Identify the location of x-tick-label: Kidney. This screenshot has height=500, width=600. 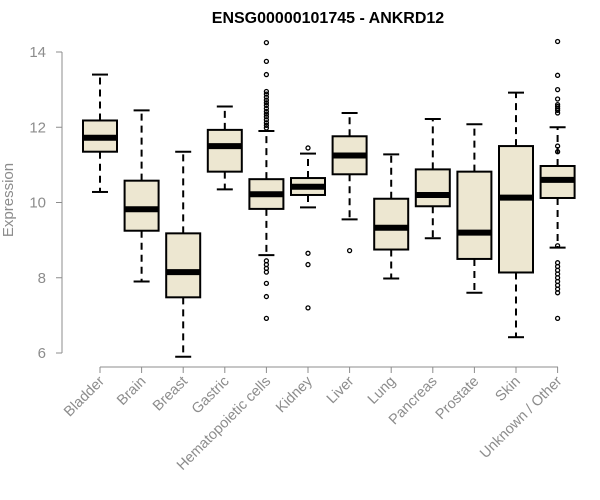
(294, 394).